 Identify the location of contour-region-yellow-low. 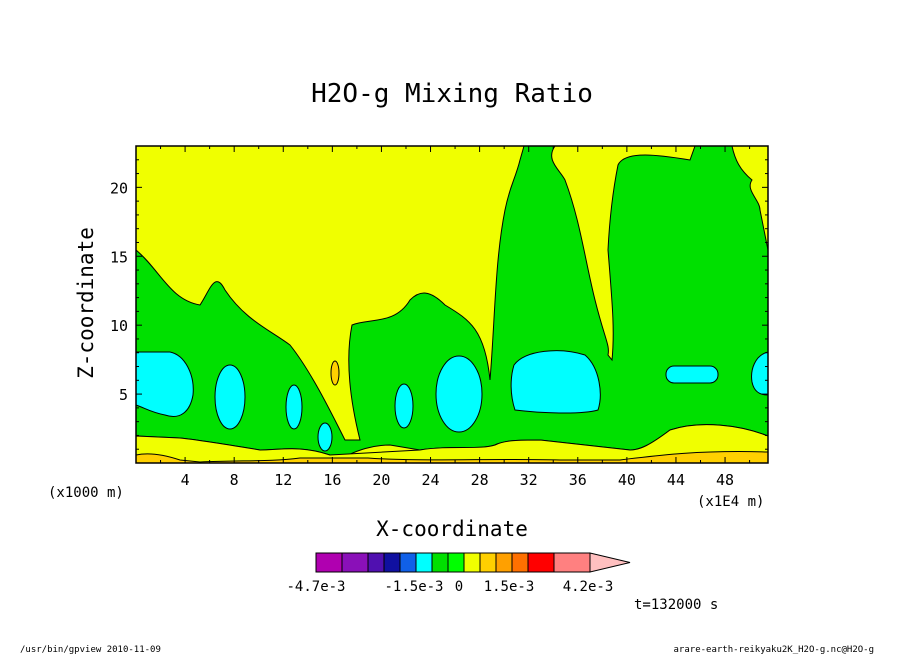
(452, 444).